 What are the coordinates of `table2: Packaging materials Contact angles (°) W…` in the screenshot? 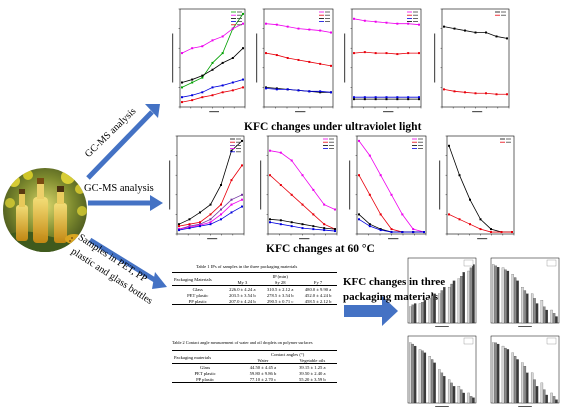 It's located at (254, 366).